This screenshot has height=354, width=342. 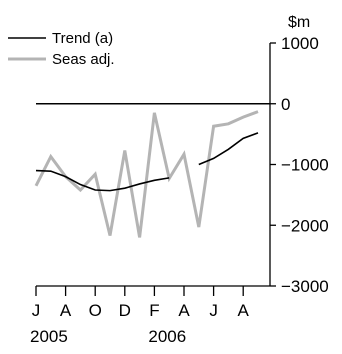 What do you see at coordinates (167, 336) in the screenshot?
I see `x-year-label: 2006` at bounding box center [167, 336].